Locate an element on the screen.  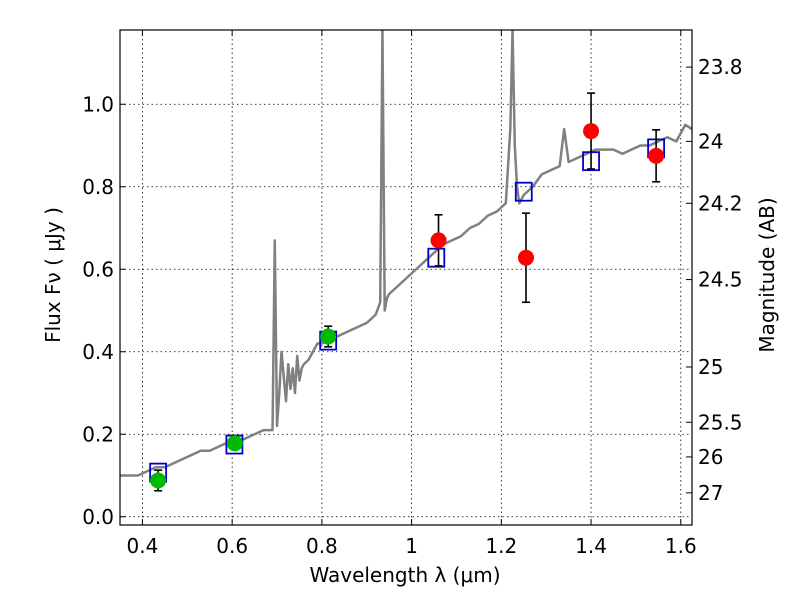
y-tick-label: 0.4 is located at coordinates (98, 352).